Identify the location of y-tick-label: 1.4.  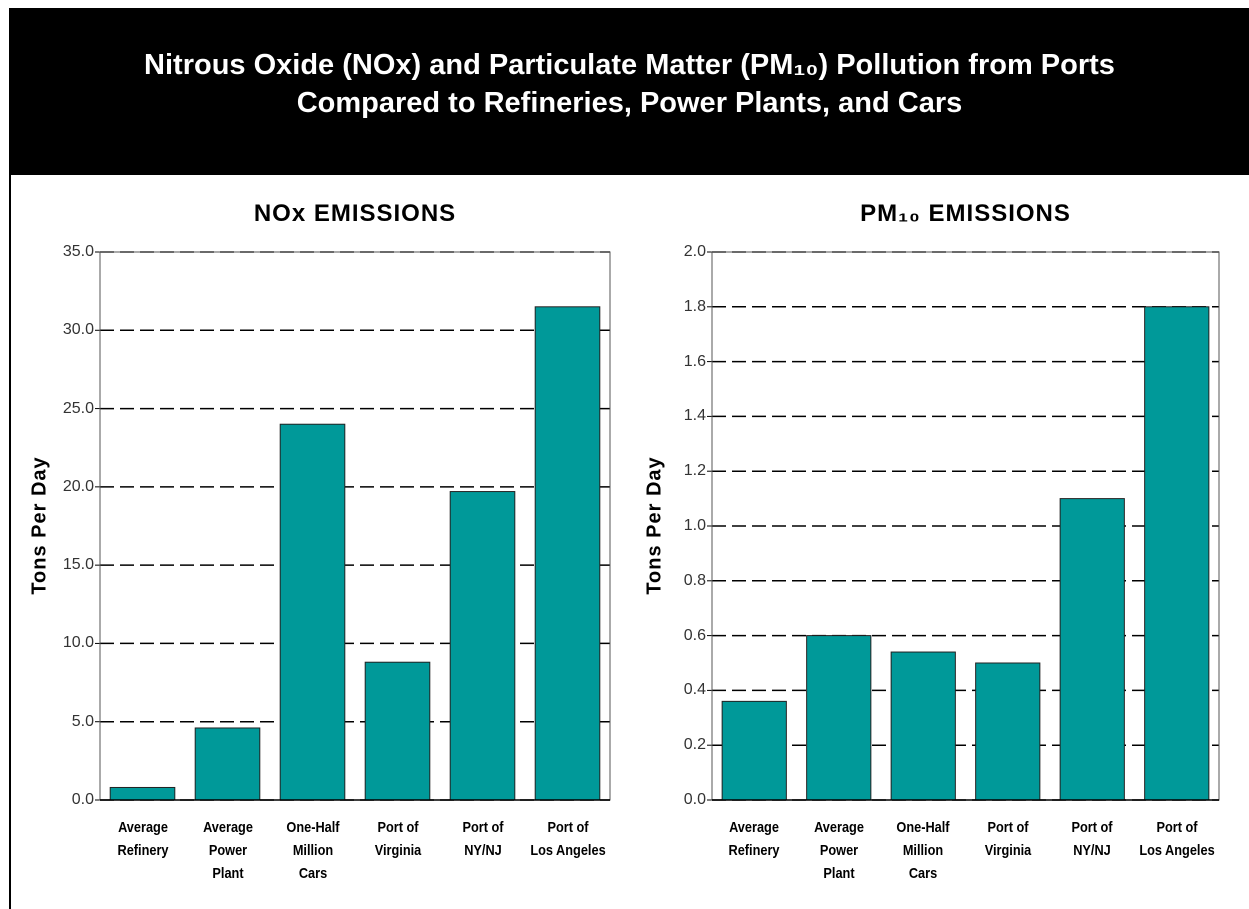
(694, 416).